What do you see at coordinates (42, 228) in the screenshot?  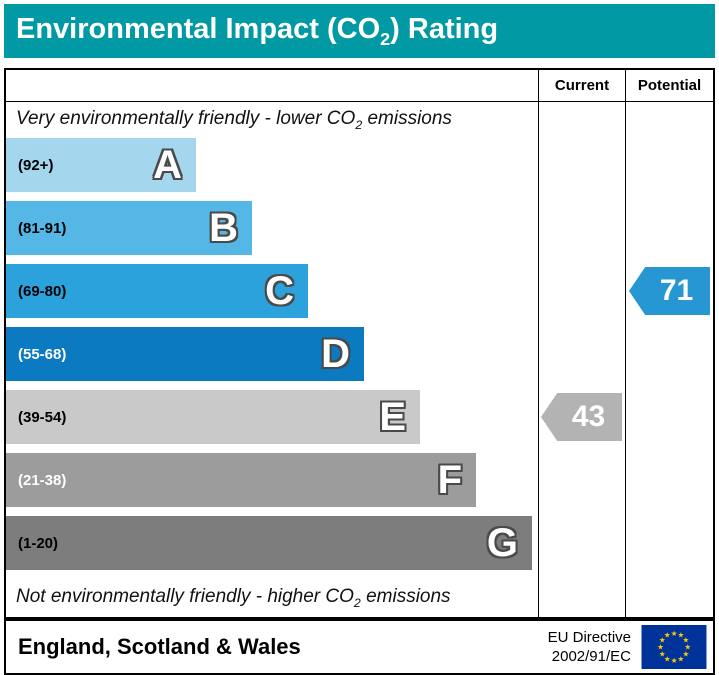 I see `band-b-range: (81-91)` at bounding box center [42, 228].